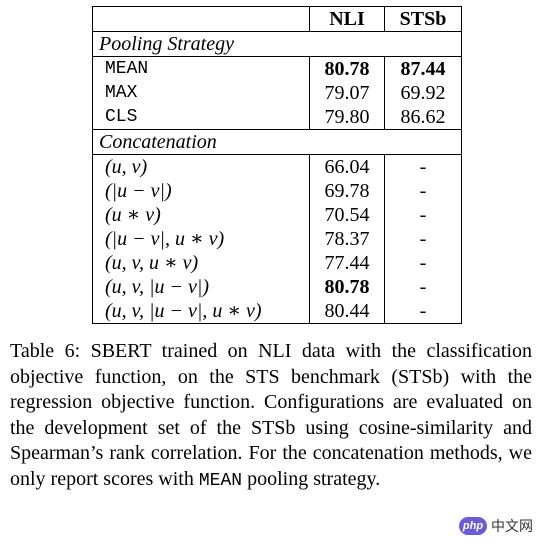 This screenshot has width=543, height=544. Describe the element at coordinates (347, 93) in the screenshot. I see `nli-value: 79.07` at that location.